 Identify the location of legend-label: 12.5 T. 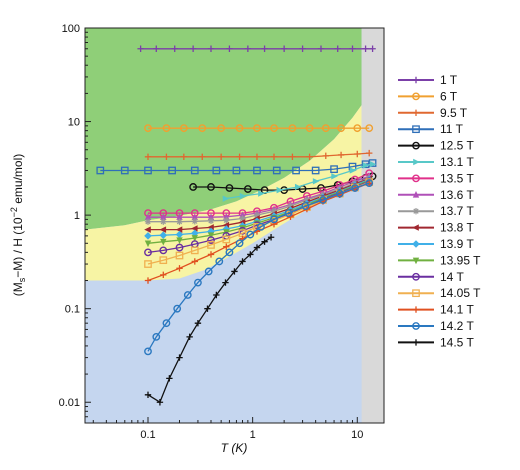
(457, 146).